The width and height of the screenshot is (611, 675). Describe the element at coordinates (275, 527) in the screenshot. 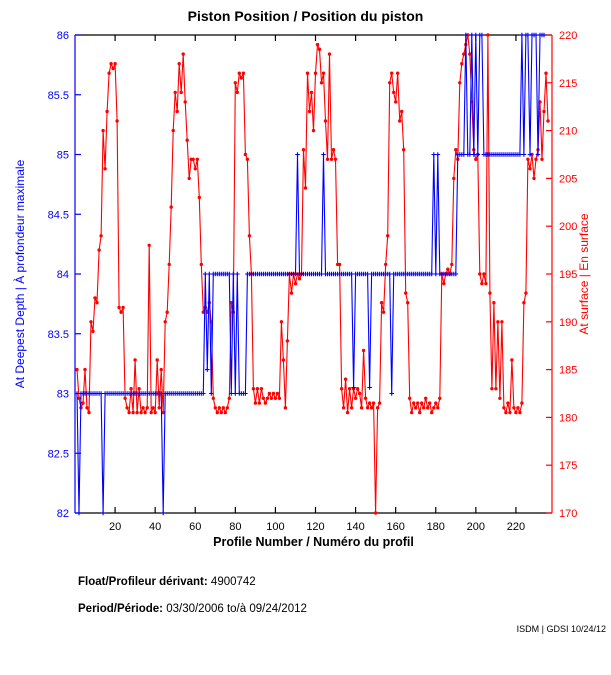

I see `x-tick-label: 100` at that location.